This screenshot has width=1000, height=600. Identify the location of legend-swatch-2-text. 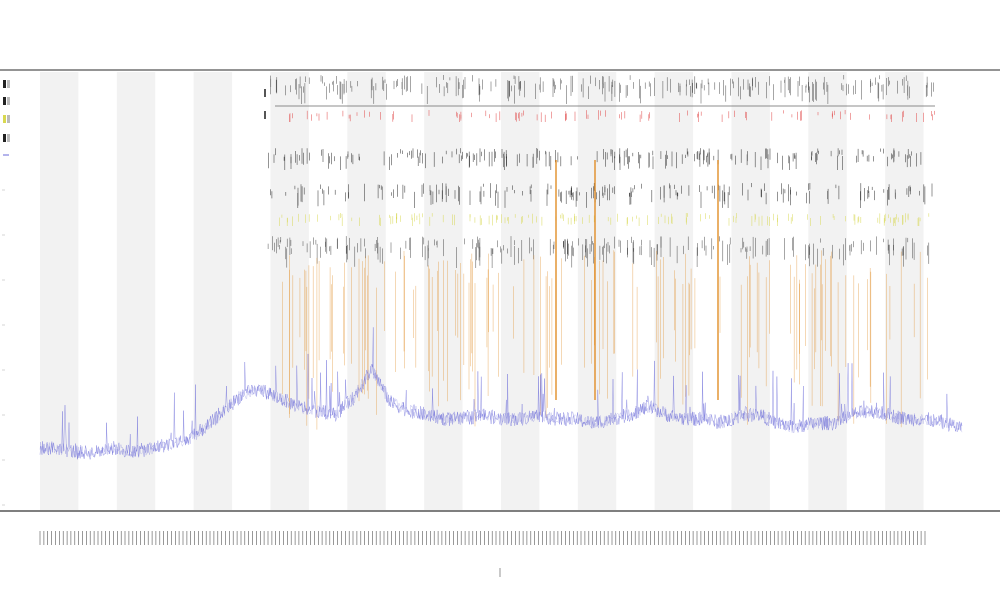
(8, 101).